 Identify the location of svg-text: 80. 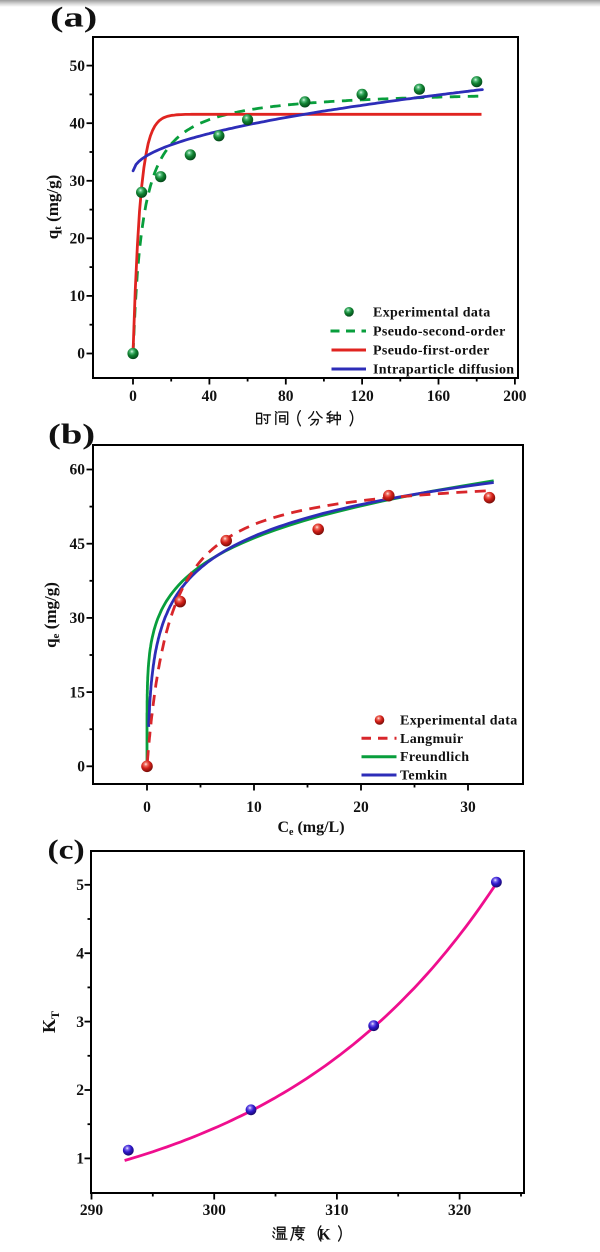
(286, 396).